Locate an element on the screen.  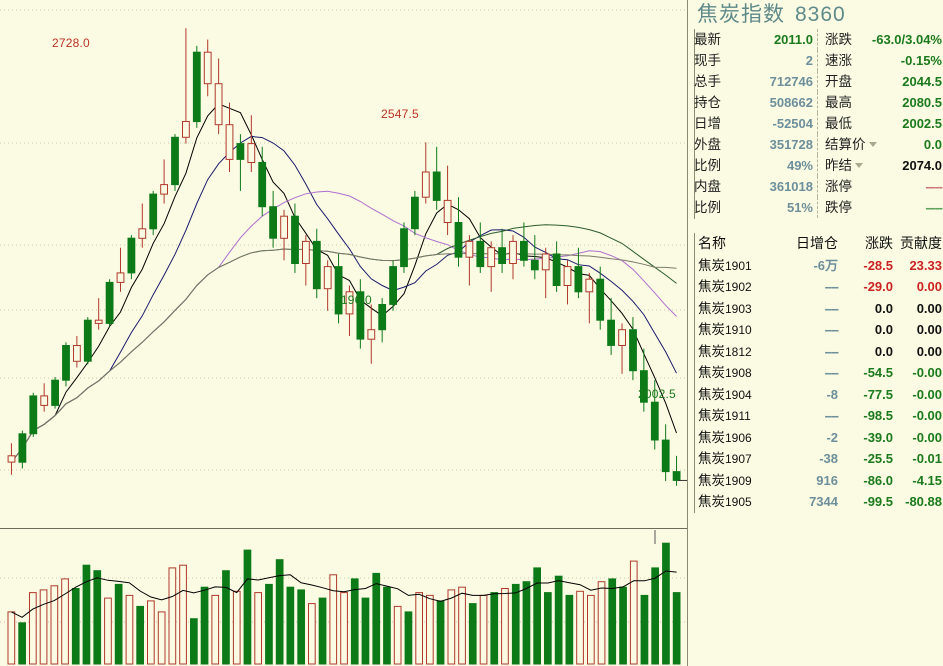
quote-label: 外盘 is located at coordinates (707, 144).